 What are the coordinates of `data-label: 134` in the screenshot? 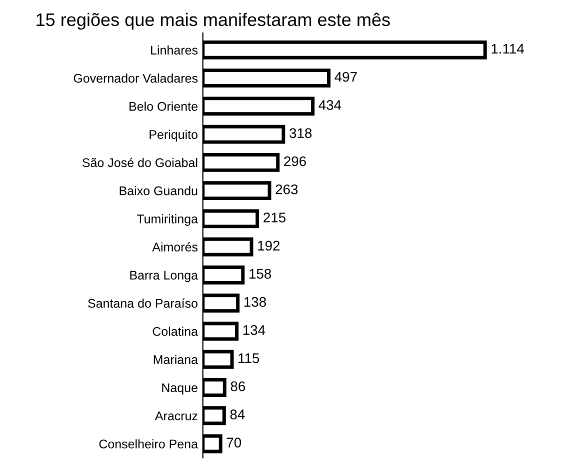 It's located at (254, 330).